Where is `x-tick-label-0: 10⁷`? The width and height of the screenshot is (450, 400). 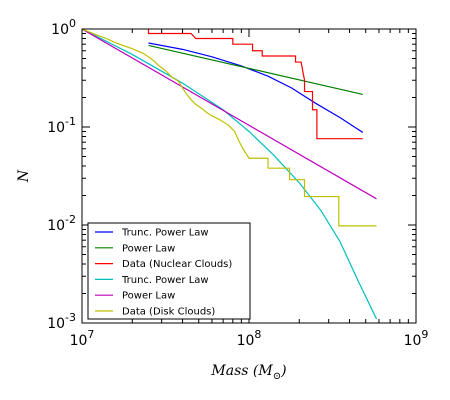
x-tick-label-0: 10⁷ is located at coordinates (82, 338).